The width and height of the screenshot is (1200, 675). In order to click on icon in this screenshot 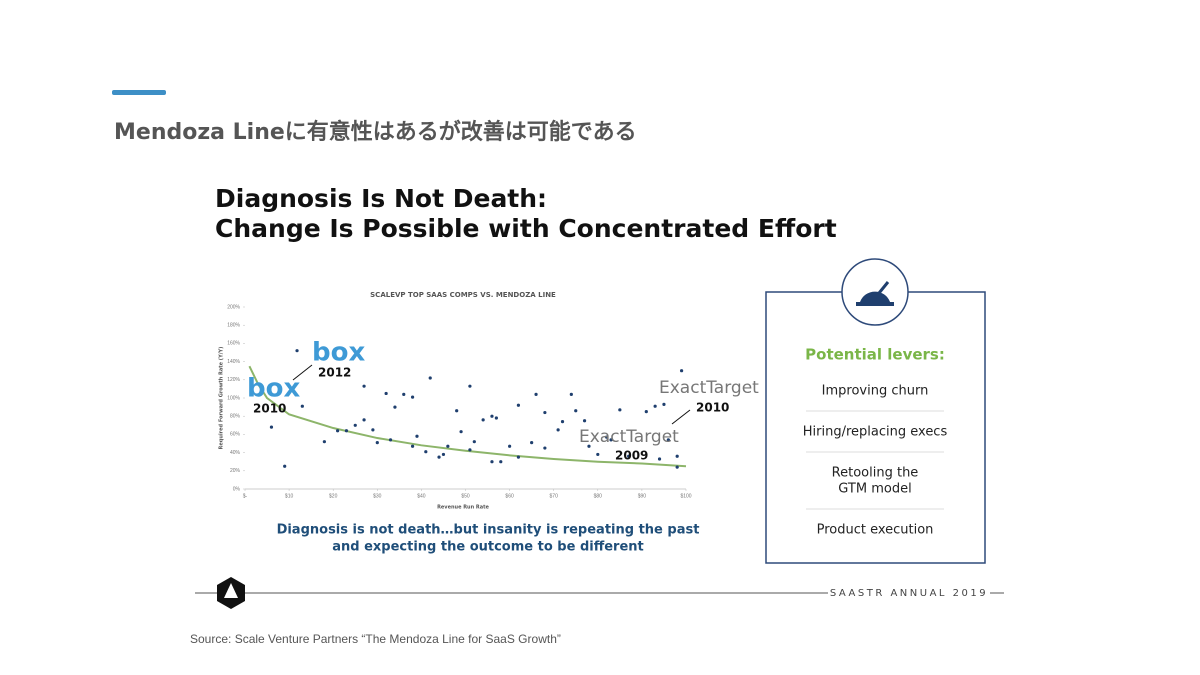, I will do `click(881, 290)`.